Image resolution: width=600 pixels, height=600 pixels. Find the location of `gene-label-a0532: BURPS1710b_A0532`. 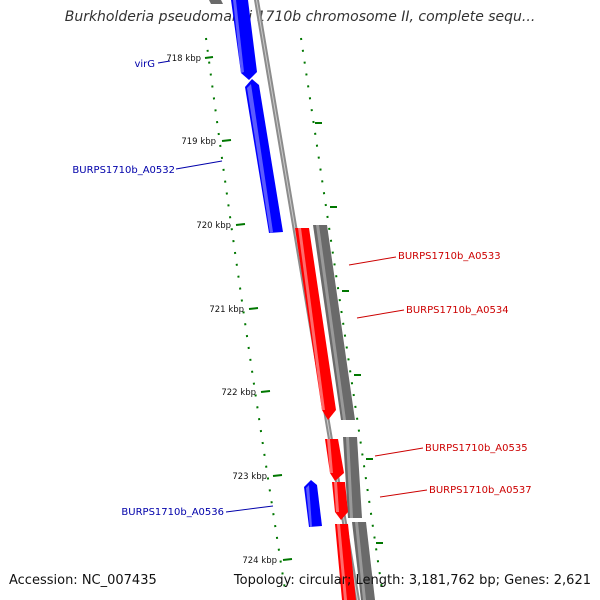

gene-label-a0532: BURPS1710b_A0532 is located at coordinates (123, 170).